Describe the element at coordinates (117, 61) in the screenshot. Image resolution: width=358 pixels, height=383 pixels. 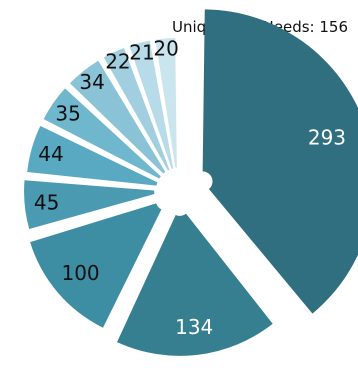
I see `pie-slice-label-8: 22` at that location.